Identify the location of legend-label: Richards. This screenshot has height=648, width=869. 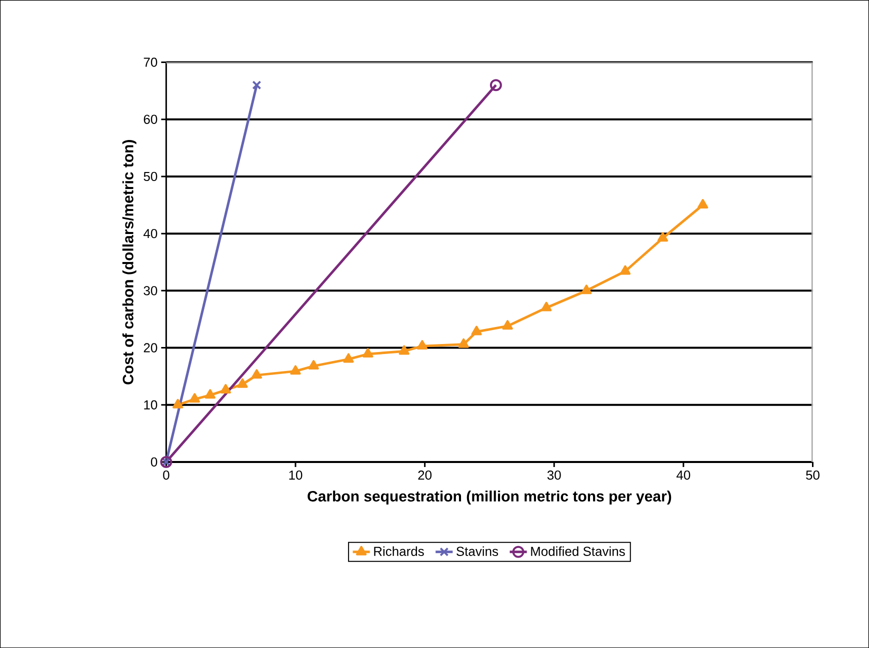
(399, 551).